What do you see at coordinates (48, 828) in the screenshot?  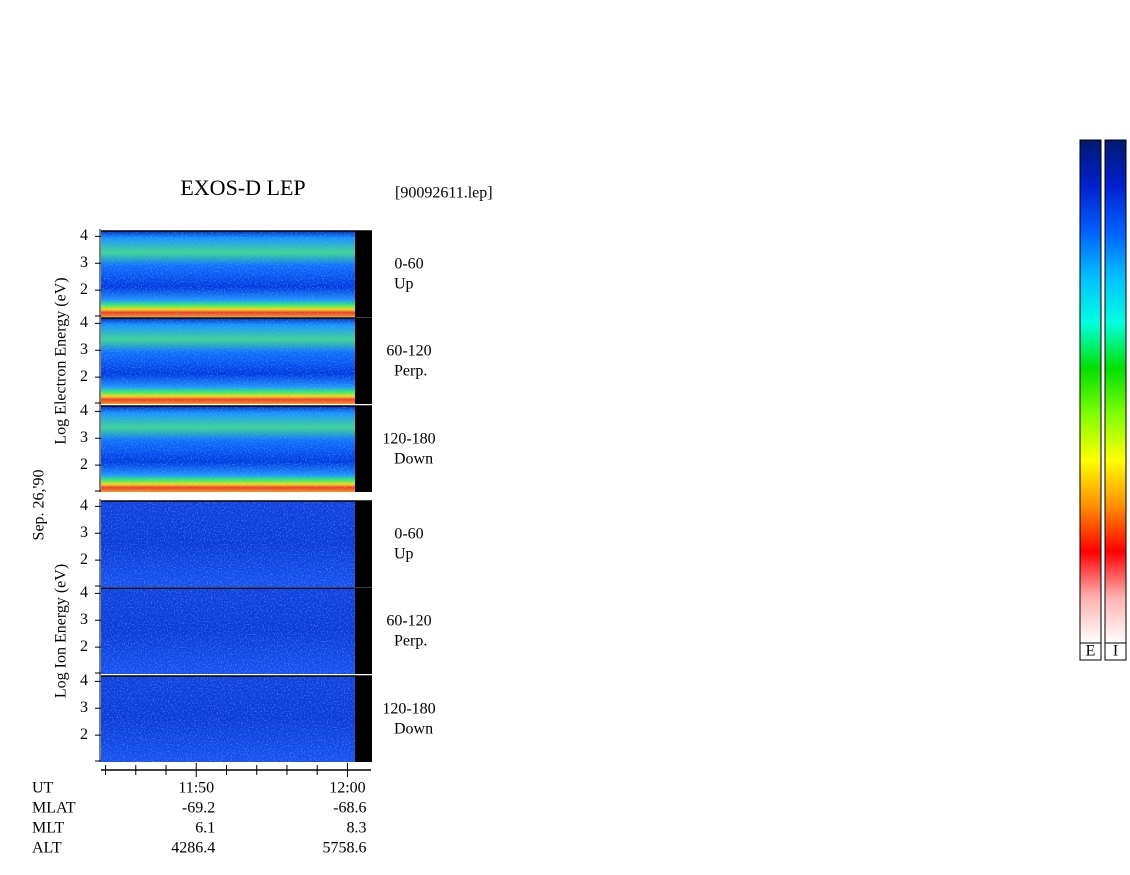 I see `ephemeris-label: MLT` at bounding box center [48, 828].